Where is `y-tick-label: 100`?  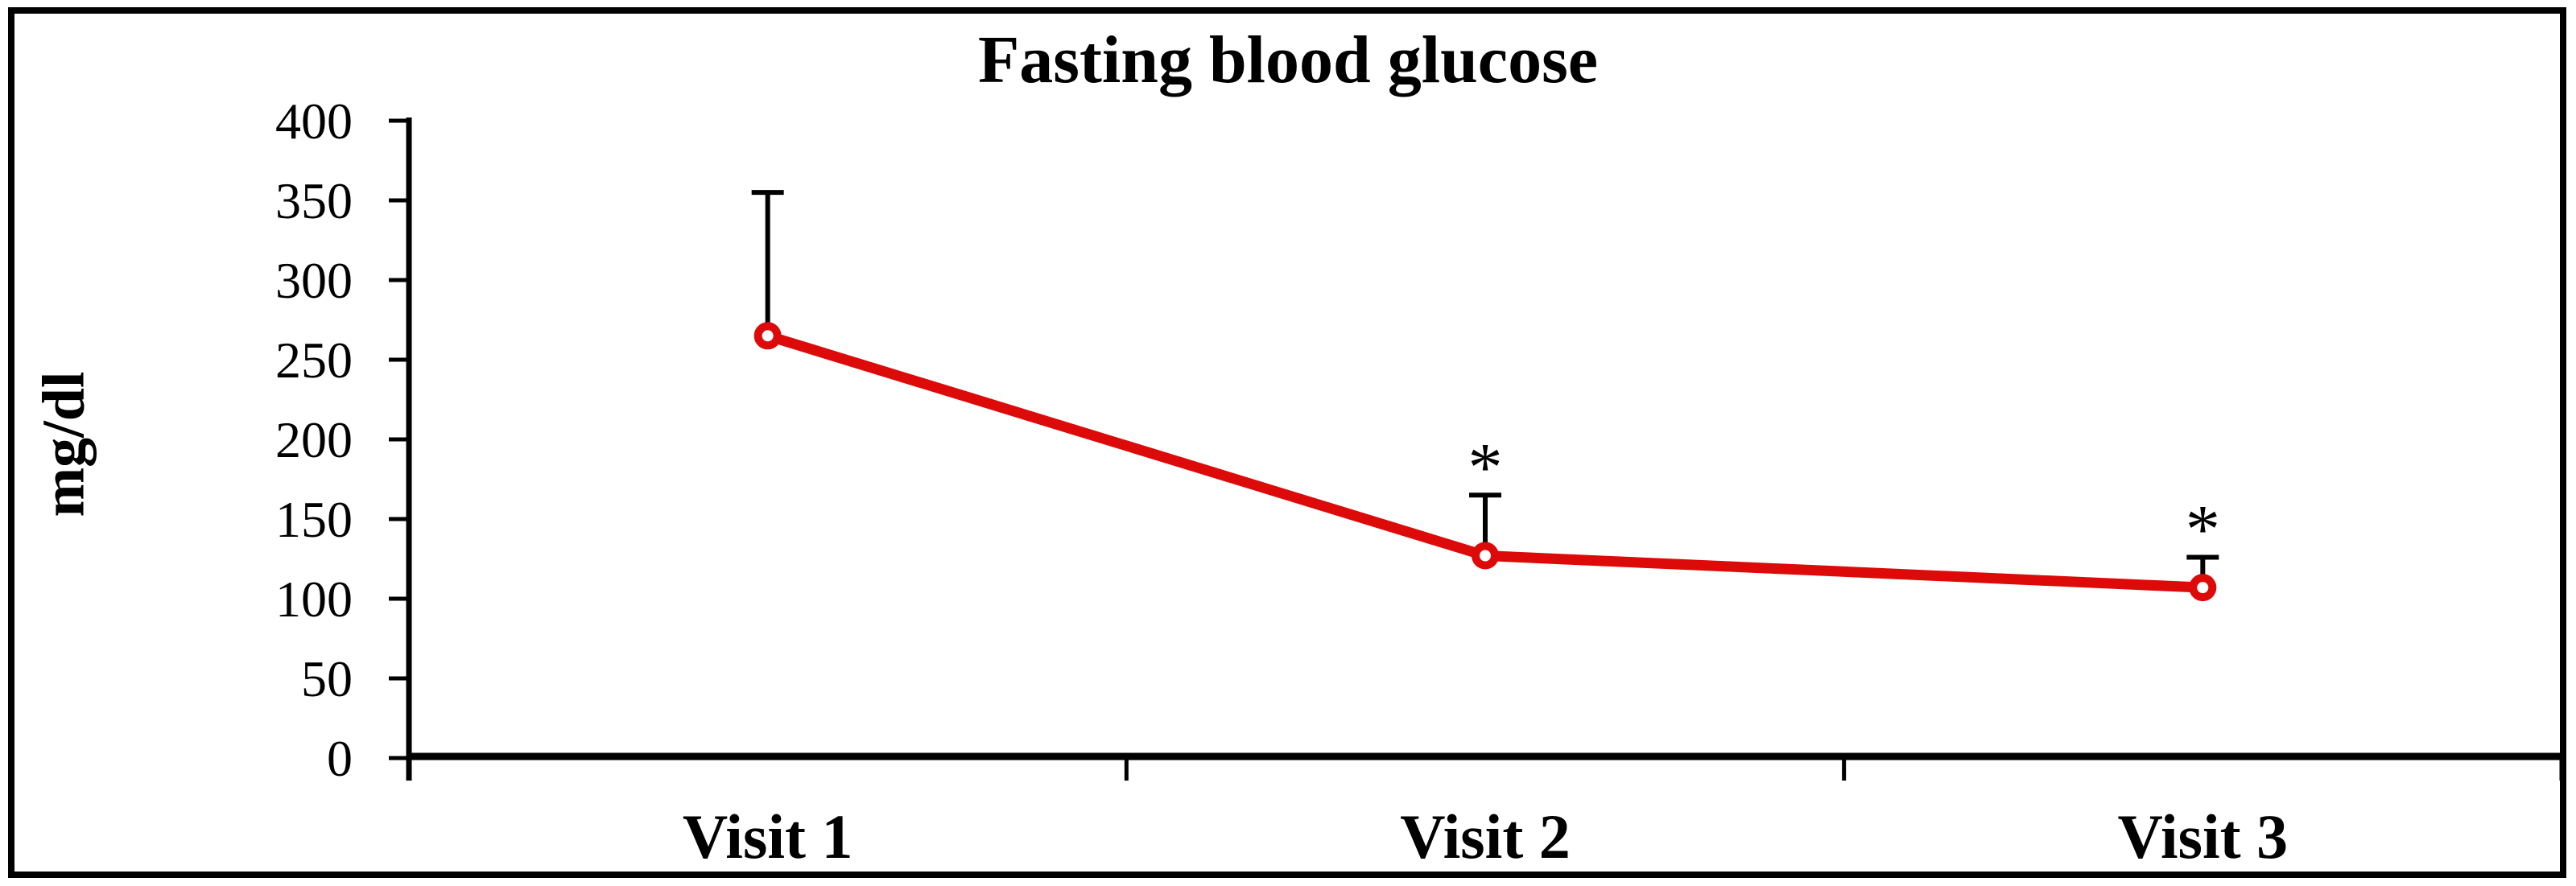
y-tick-label: 100 is located at coordinates (314, 600).